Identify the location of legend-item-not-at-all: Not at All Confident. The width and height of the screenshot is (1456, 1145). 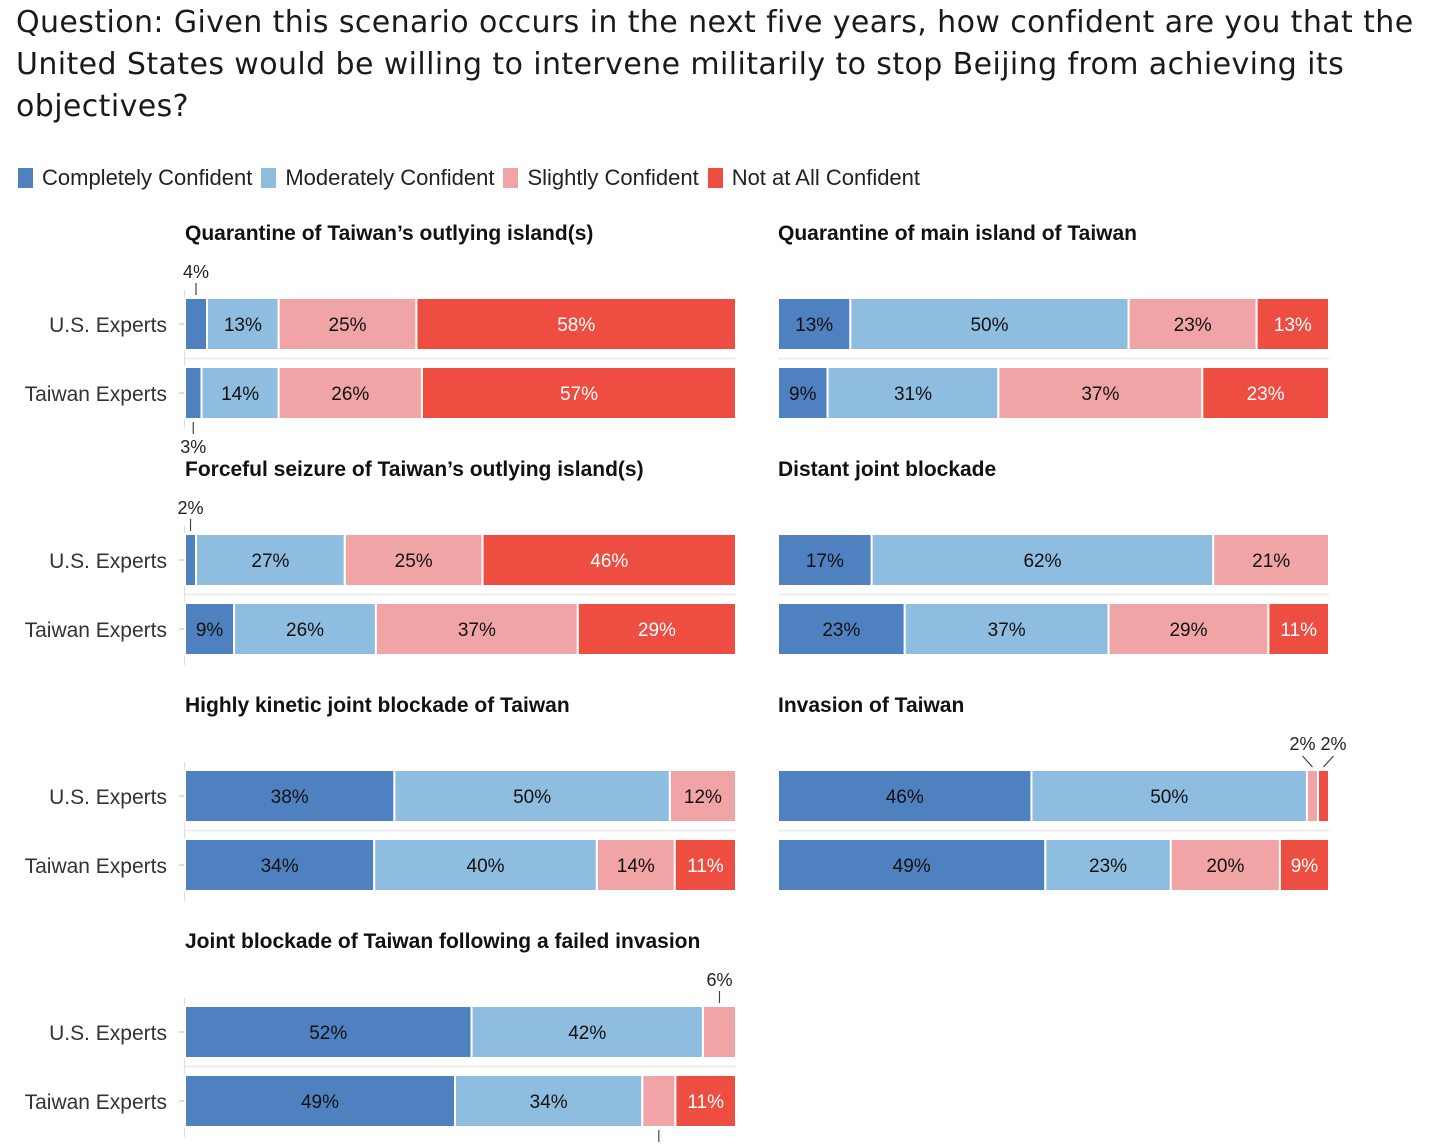
(813, 178).